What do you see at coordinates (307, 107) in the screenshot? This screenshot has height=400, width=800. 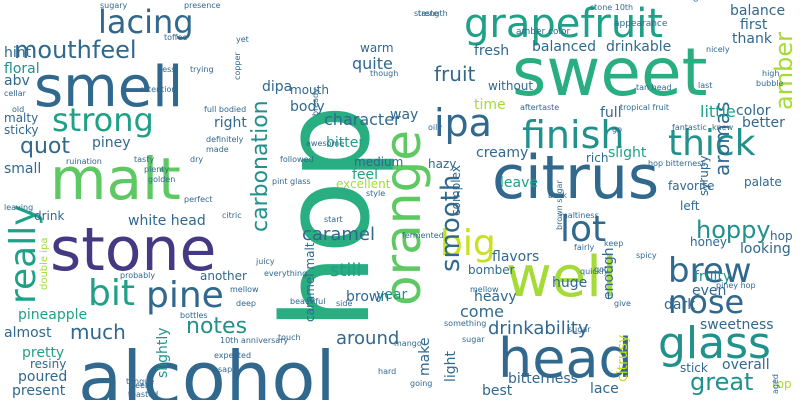 I see `cloud-word: body` at bounding box center [307, 107].